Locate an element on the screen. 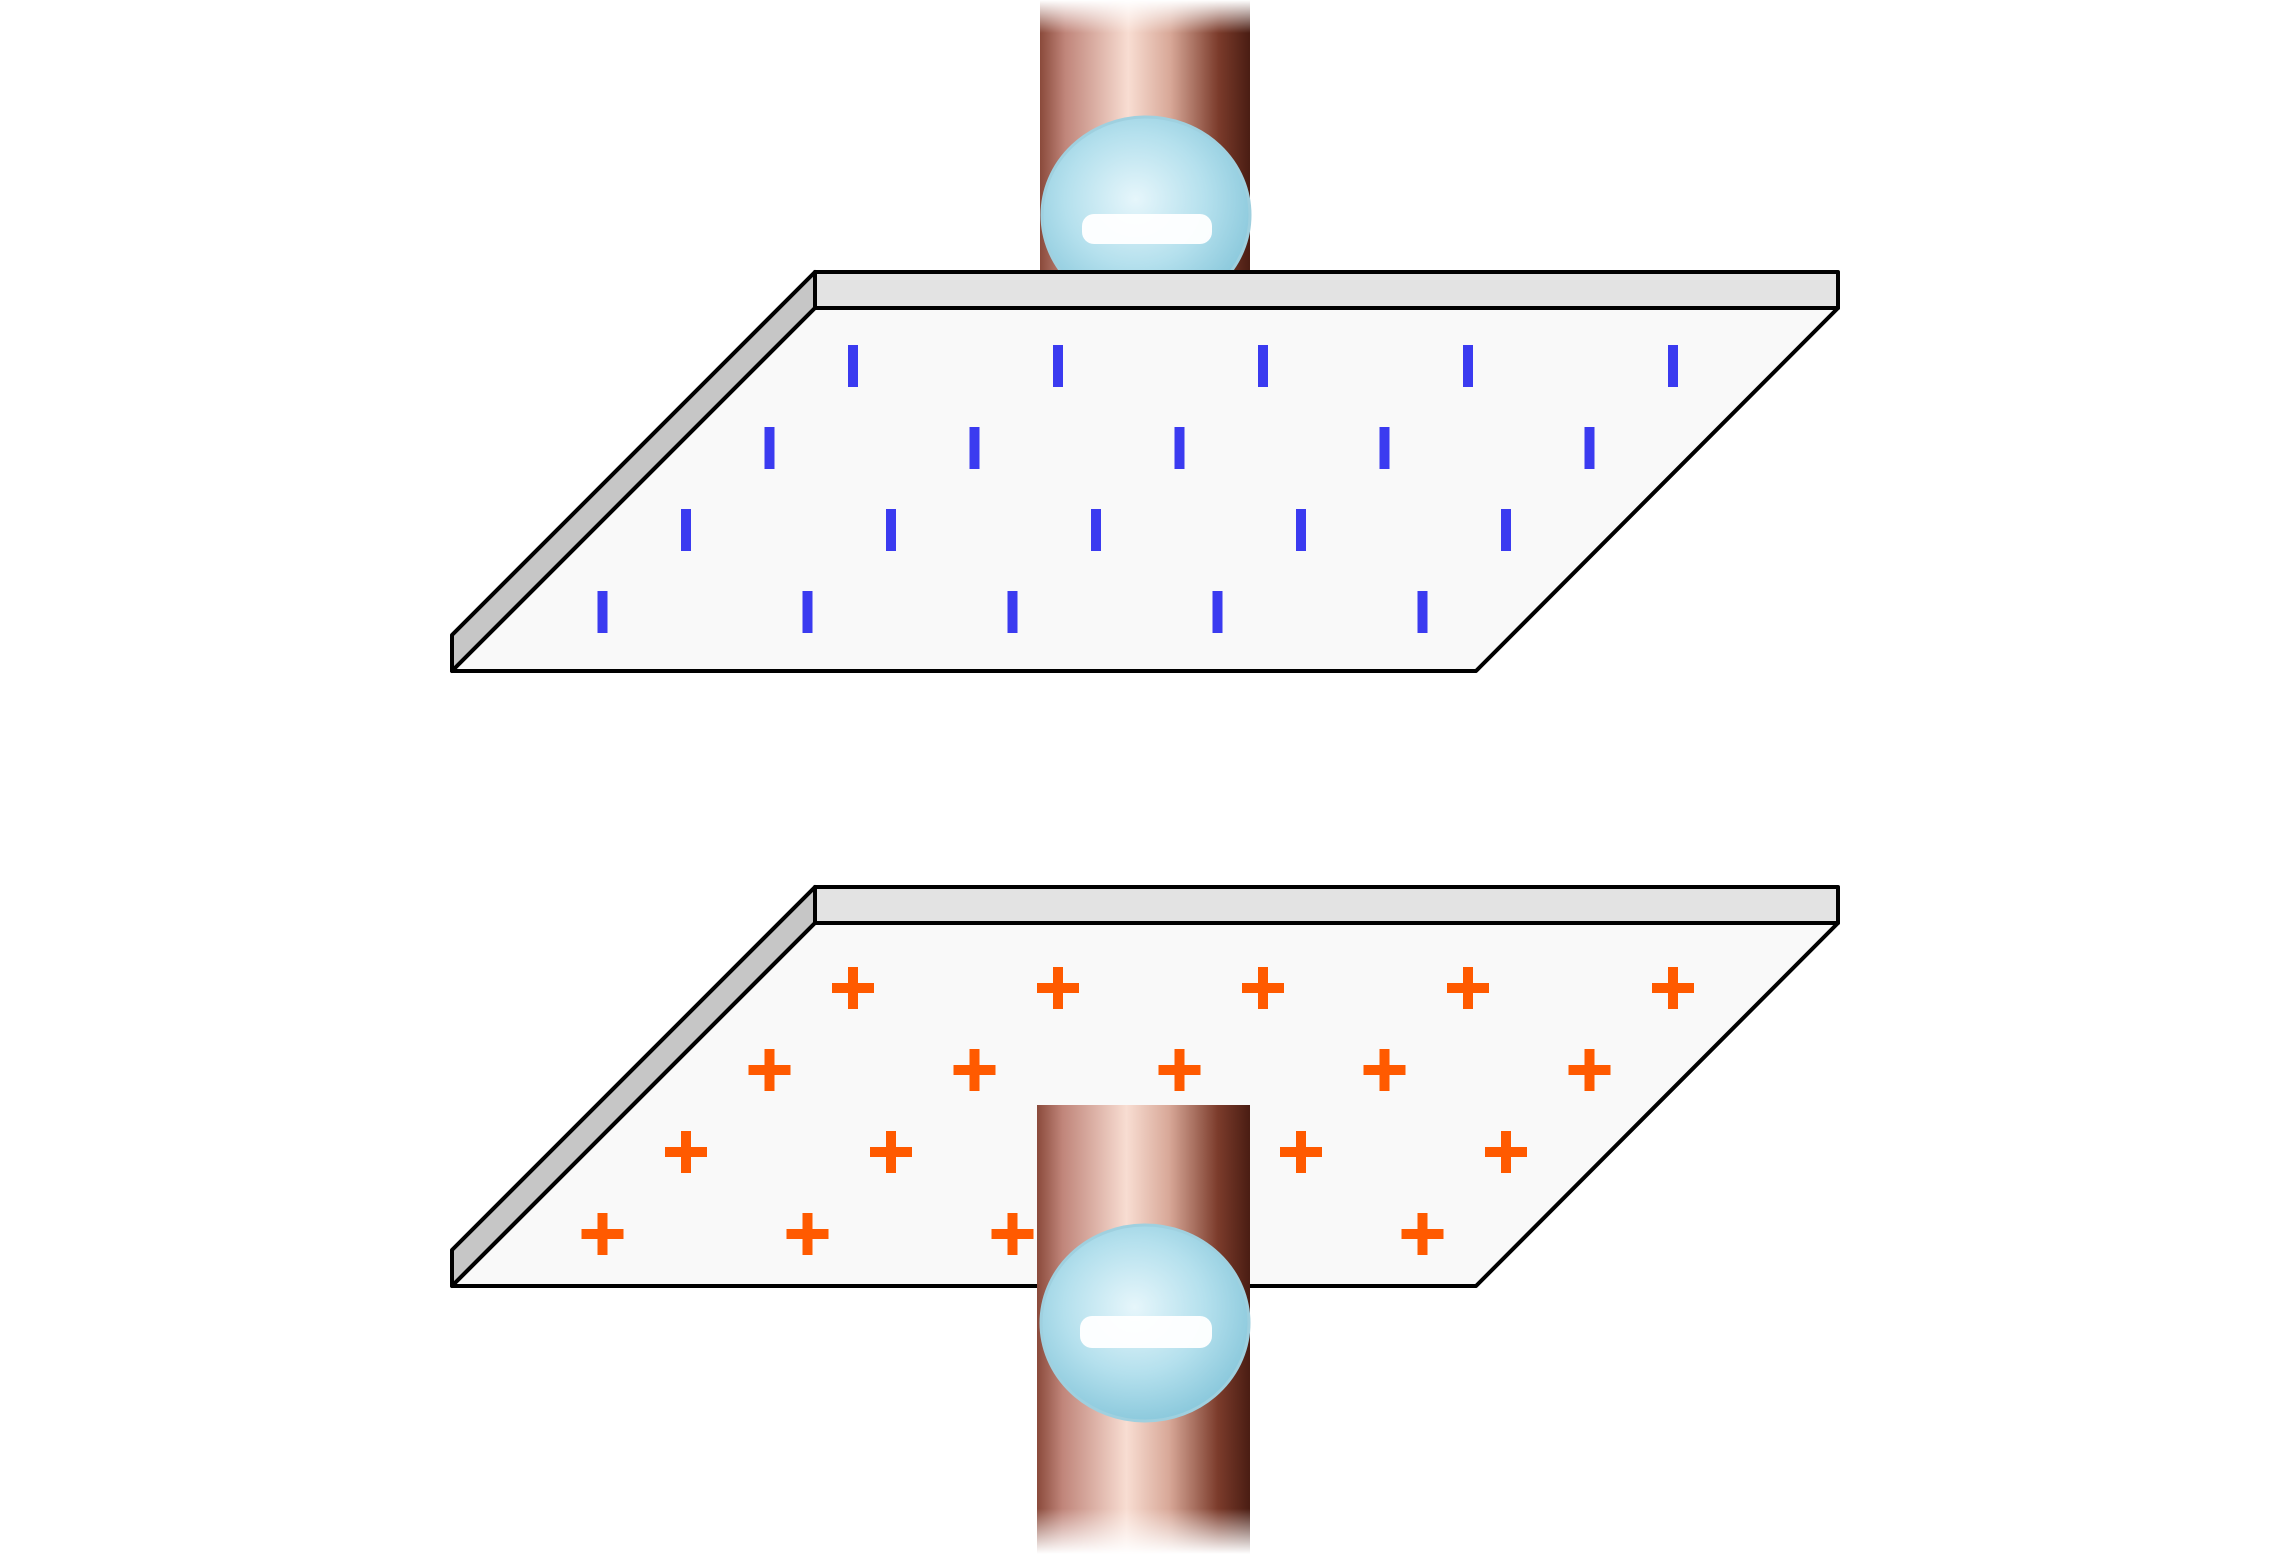 This screenshot has width=2283, height=1554. bottom-plate-back-edge is located at coordinates (1326, 905).